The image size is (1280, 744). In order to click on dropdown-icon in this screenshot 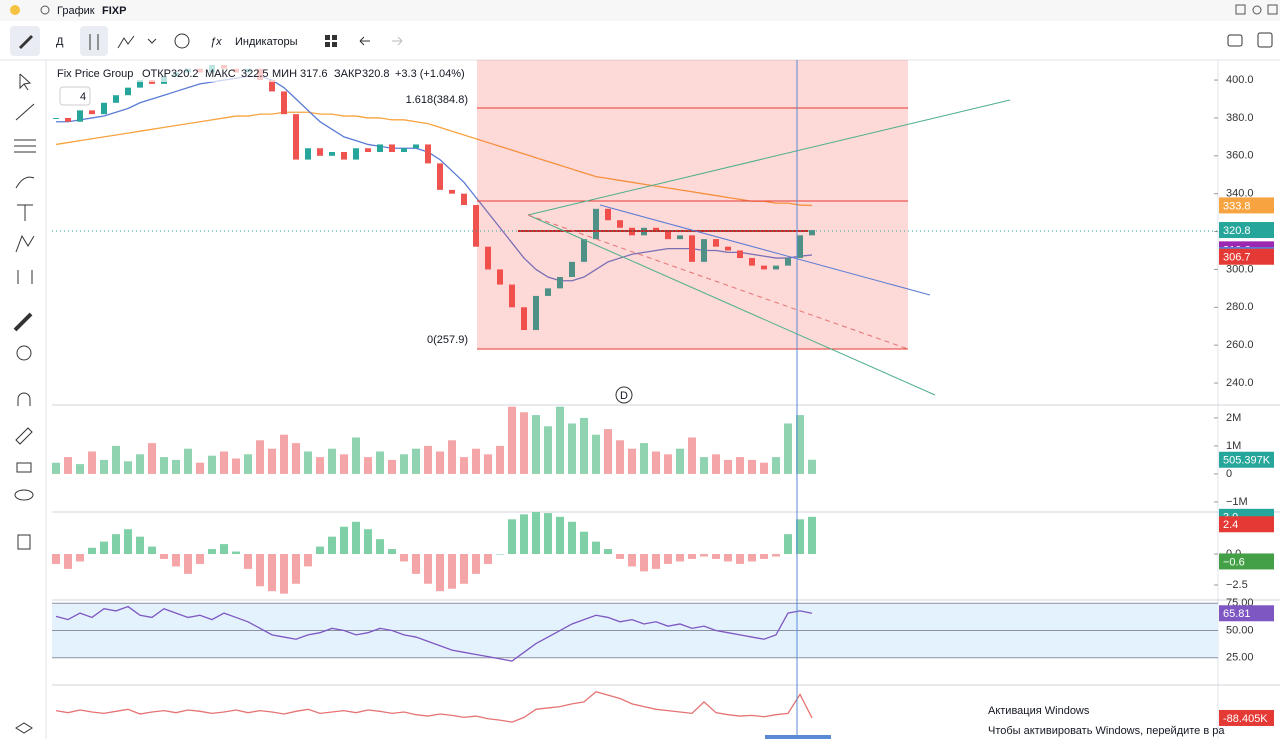, I will do `click(152, 41)`.